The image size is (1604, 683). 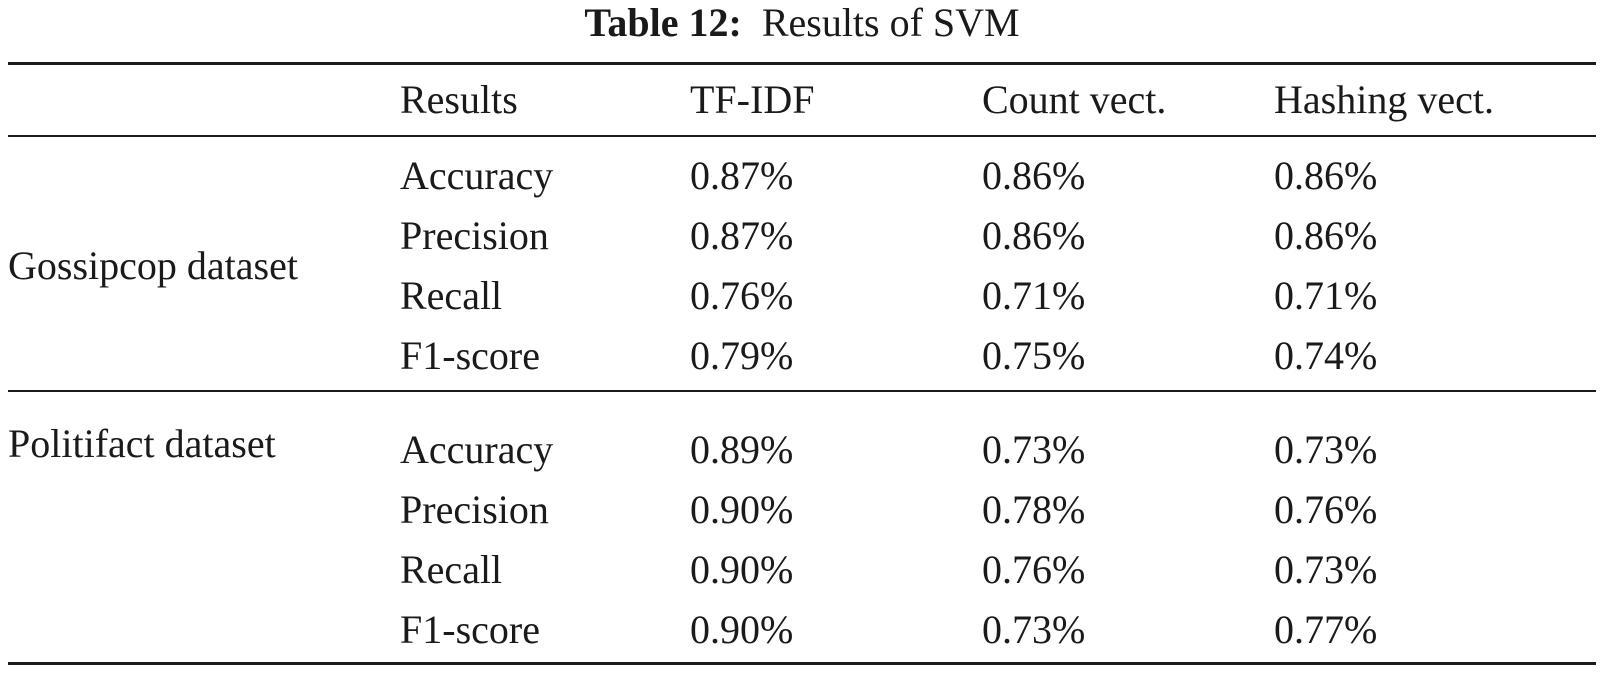 I want to click on table-caption-label: Table 12:, so click(x=663, y=22).